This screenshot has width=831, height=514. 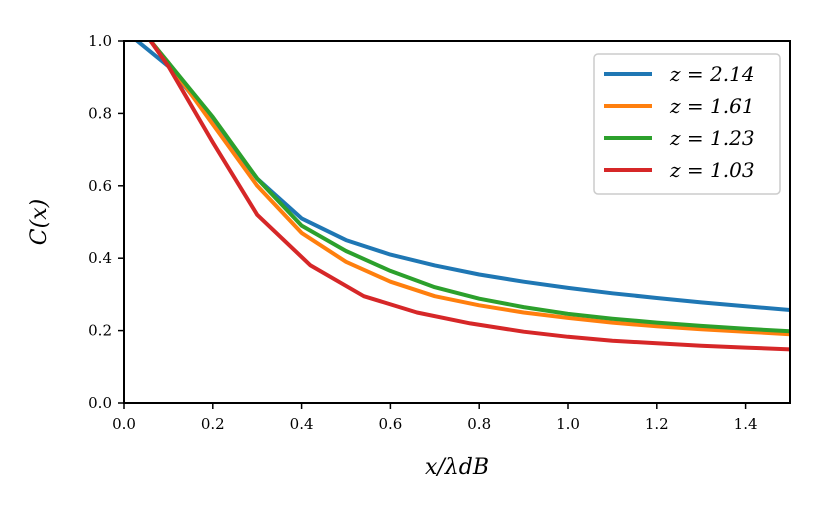 What do you see at coordinates (100, 331) in the screenshot?
I see `y-tick-label: 0.2` at bounding box center [100, 331].